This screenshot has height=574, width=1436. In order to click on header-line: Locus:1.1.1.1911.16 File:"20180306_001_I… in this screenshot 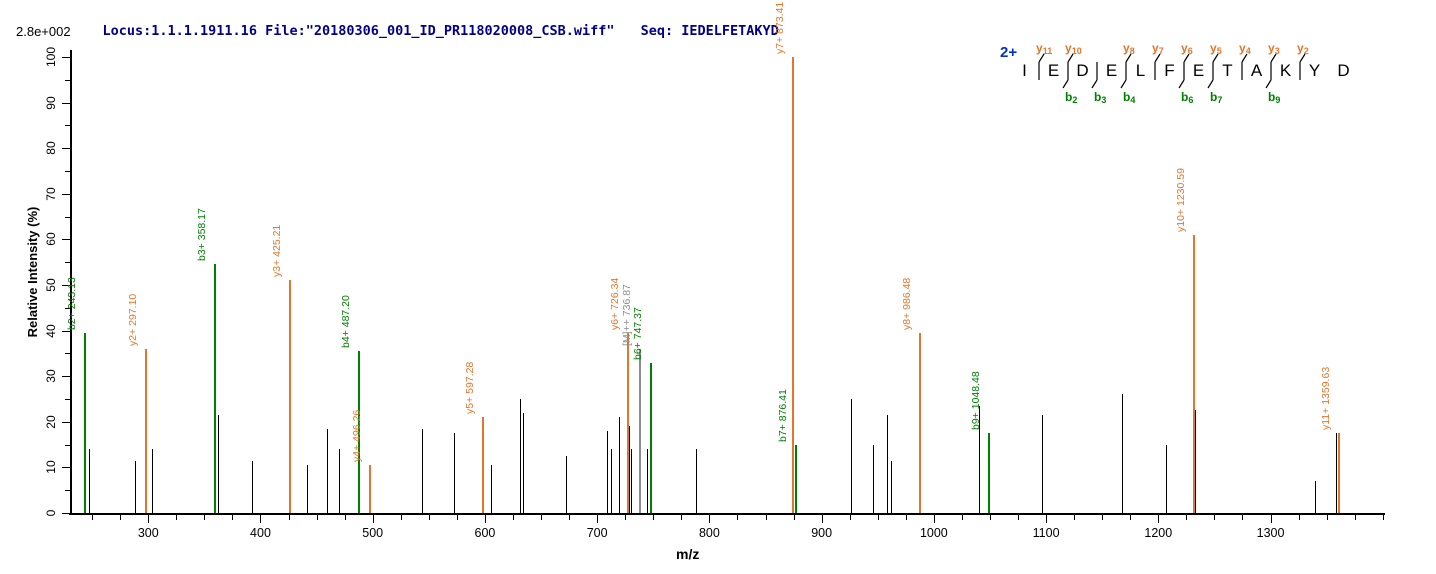, I will do `click(424, 31)`.